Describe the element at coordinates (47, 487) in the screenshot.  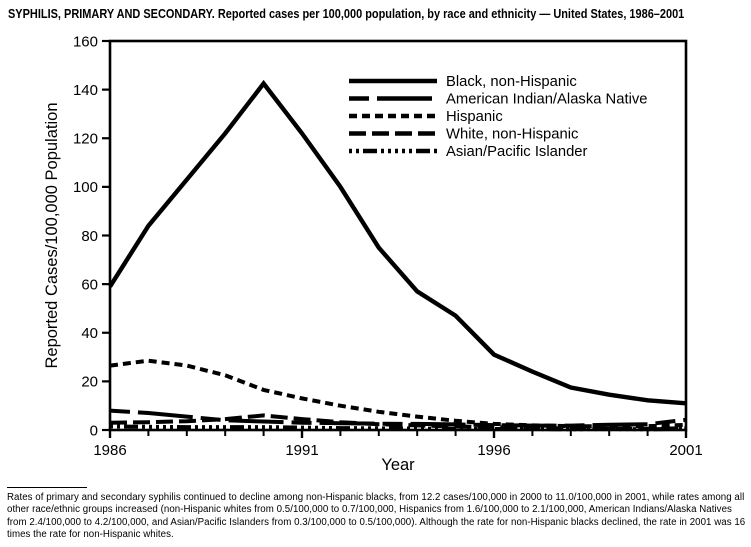
I see `footnote-rule` at that location.